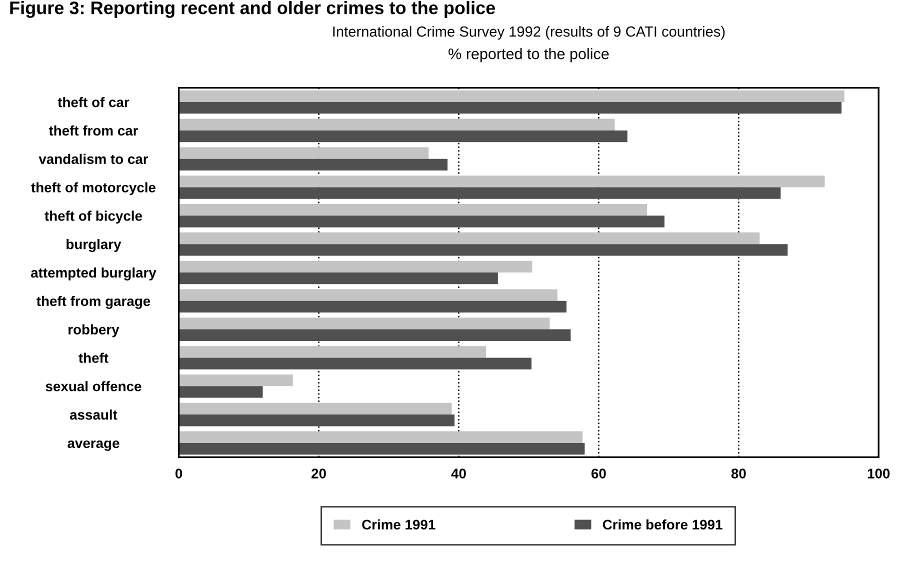 The height and width of the screenshot is (563, 903). Describe the element at coordinates (94, 386) in the screenshot. I see `y-tick-label: sexual offence` at that location.